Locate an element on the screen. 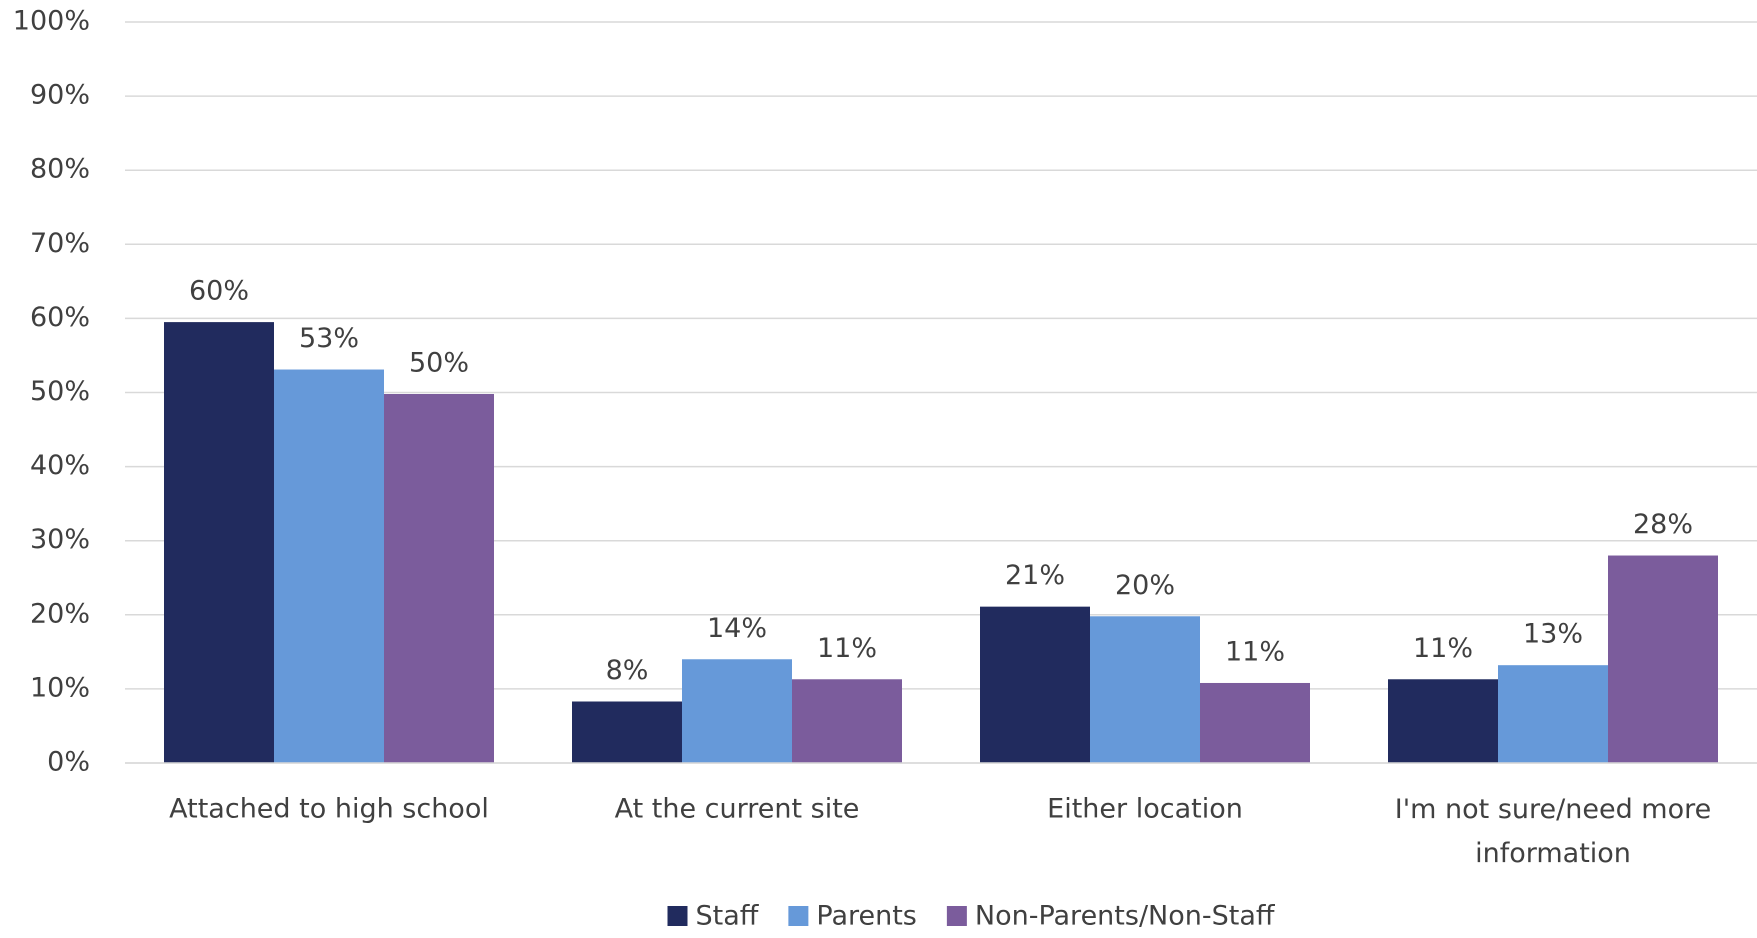 This screenshot has height=938, width=1757. y-tick-label: 90% is located at coordinates (60, 95).